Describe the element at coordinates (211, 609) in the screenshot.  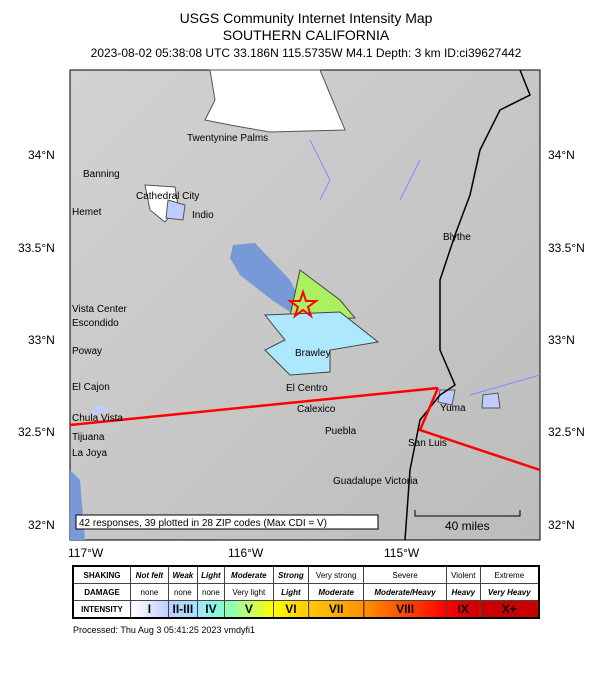
I see `legend-intensity-cell: IV` at that location.